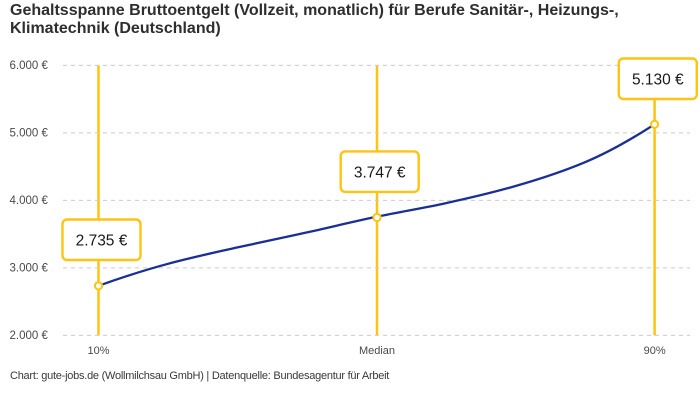 The height and width of the screenshot is (400, 700). What do you see at coordinates (98, 351) in the screenshot?
I see `svg-text: 10%` at bounding box center [98, 351].